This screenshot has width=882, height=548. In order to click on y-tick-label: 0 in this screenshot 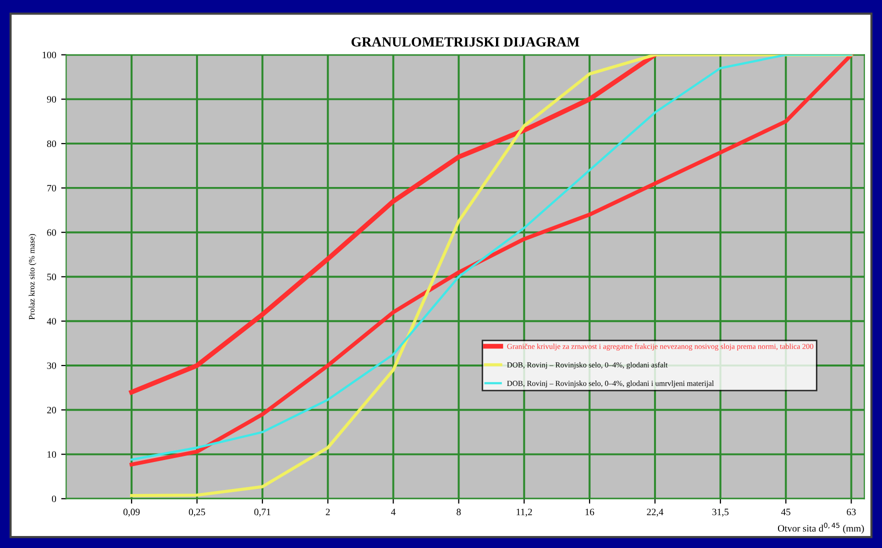, I will do `click(54, 499)`.